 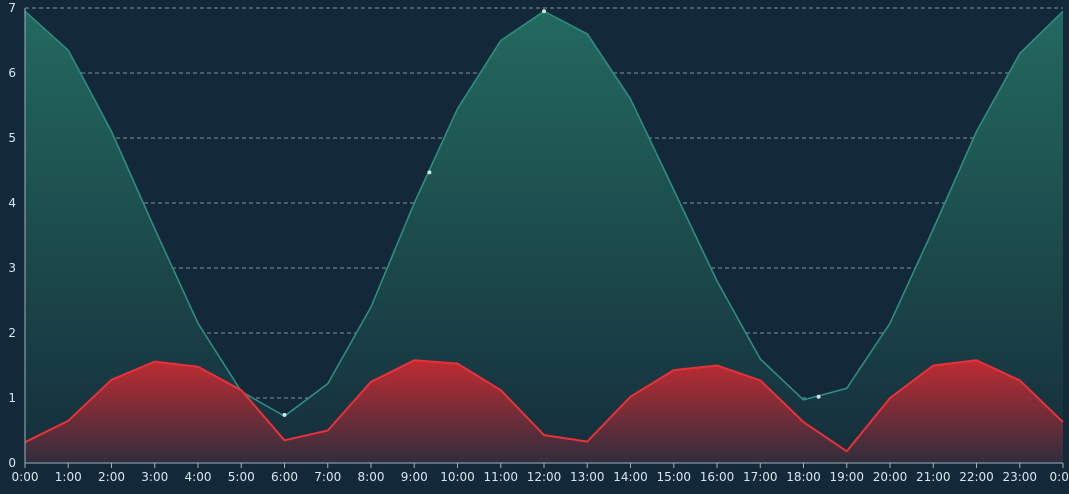 What do you see at coordinates (890, 477) in the screenshot?
I see `x-tick-label: 20:00` at bounding box center [890, 477].